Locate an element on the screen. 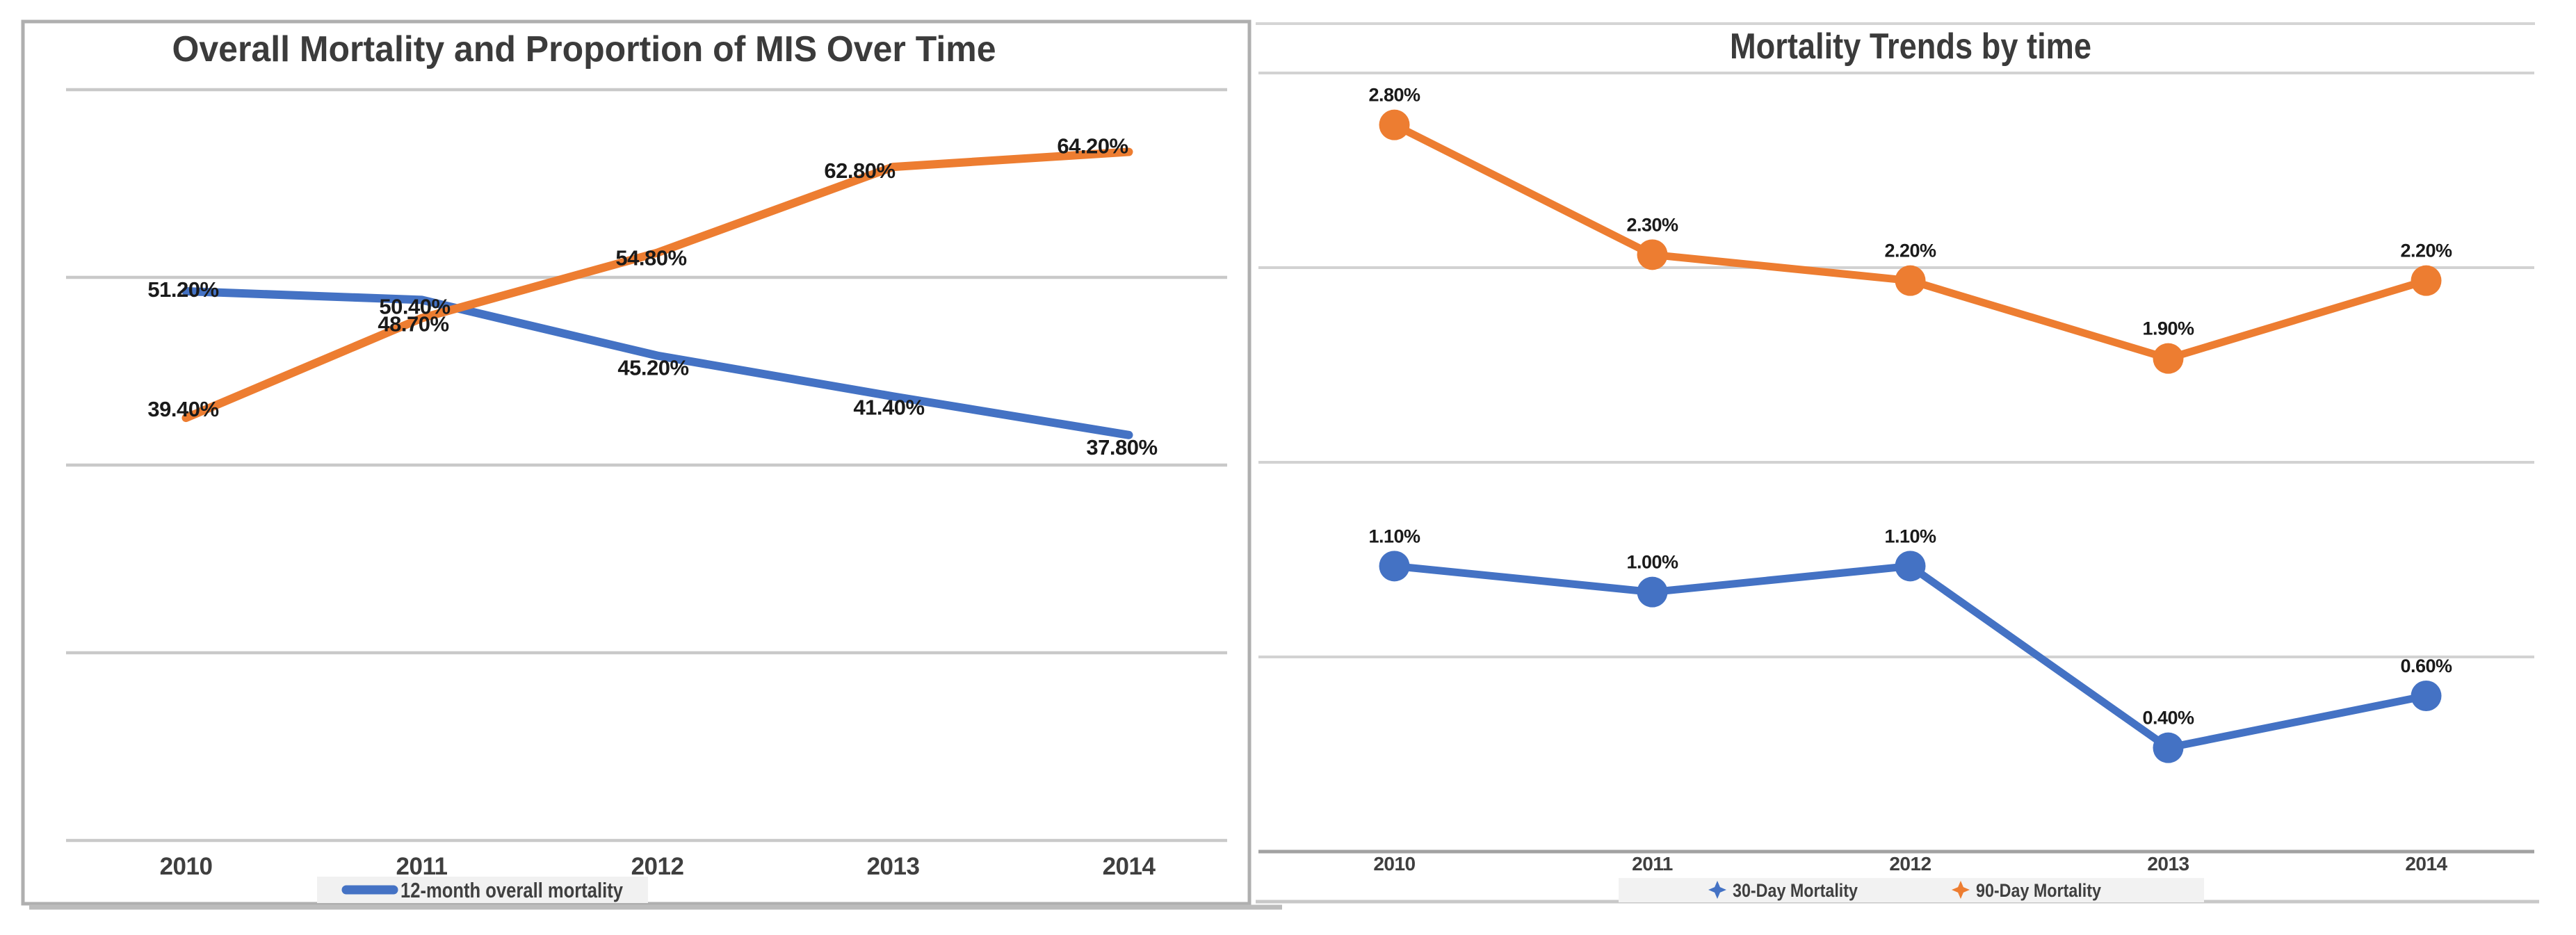 This screenshot has height=935, width=2576. right-legend-diamond-90-day is located at coordinates (1961, 890).